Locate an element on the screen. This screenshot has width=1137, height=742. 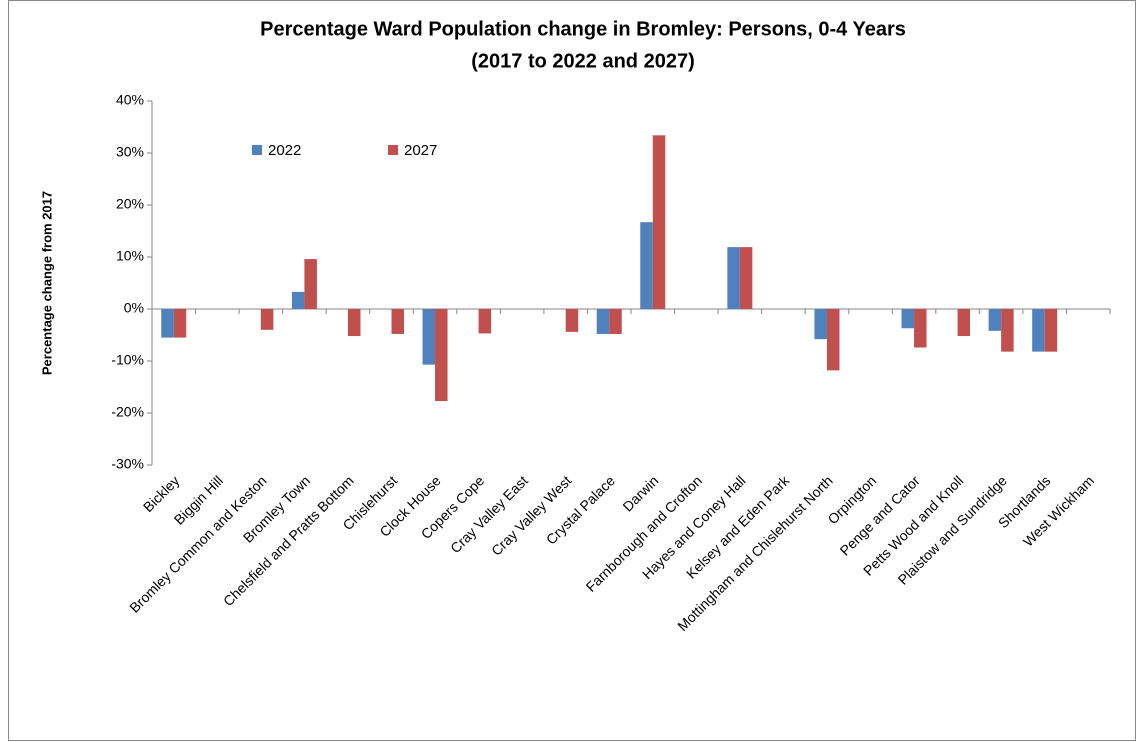
y-tick-label: -10% is located at coordinates (127, 360).